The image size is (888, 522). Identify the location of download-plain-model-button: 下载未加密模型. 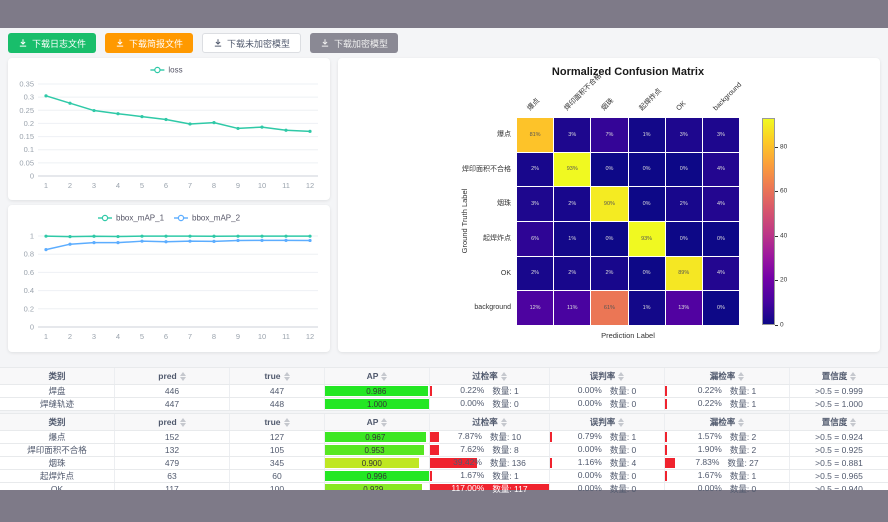
(252, 43).